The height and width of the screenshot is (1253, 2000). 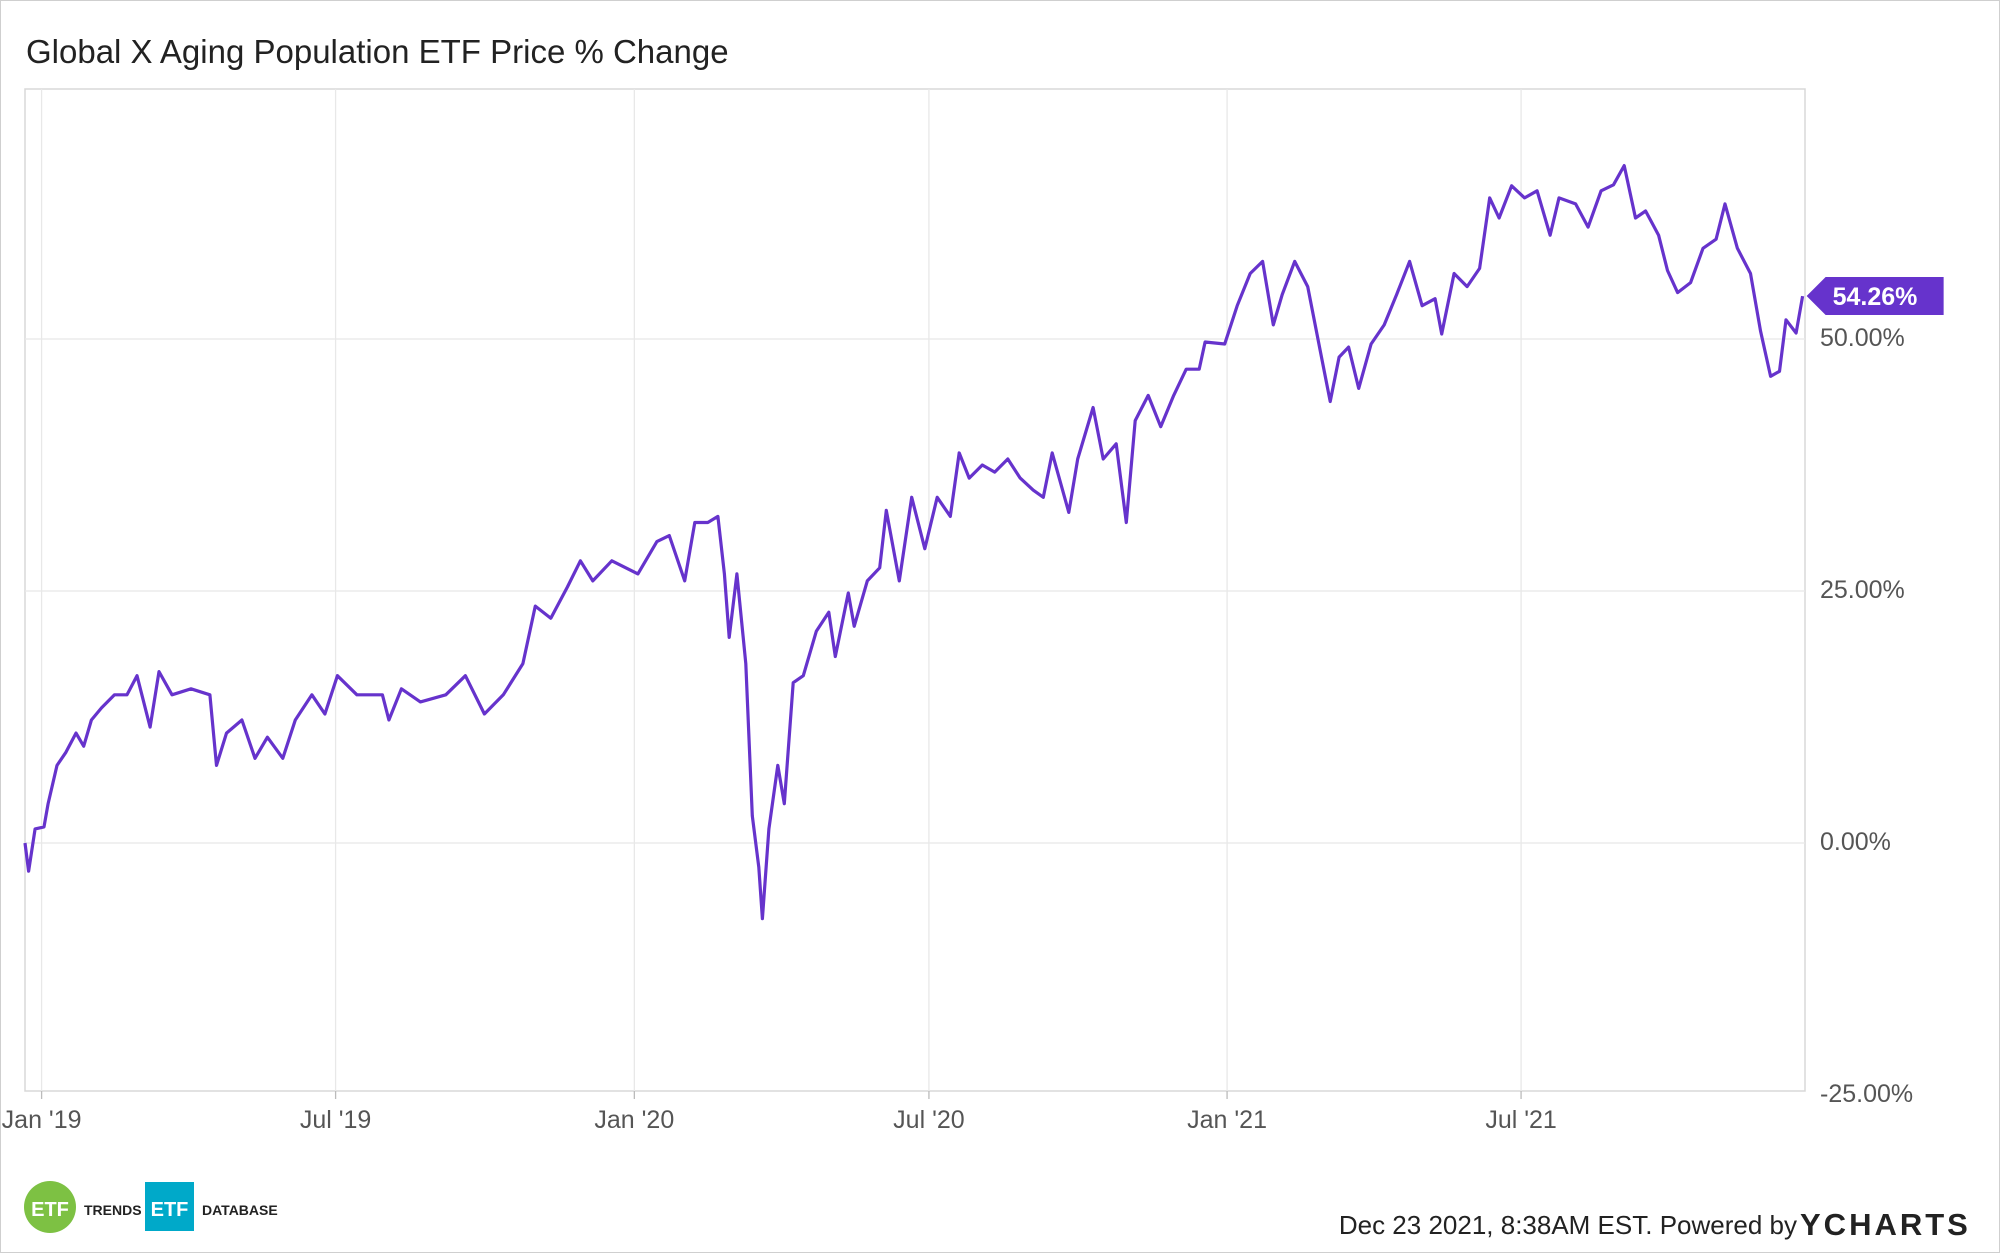 I want to click on last-value-badge: 54.26%, so click(x=1875, y=296).